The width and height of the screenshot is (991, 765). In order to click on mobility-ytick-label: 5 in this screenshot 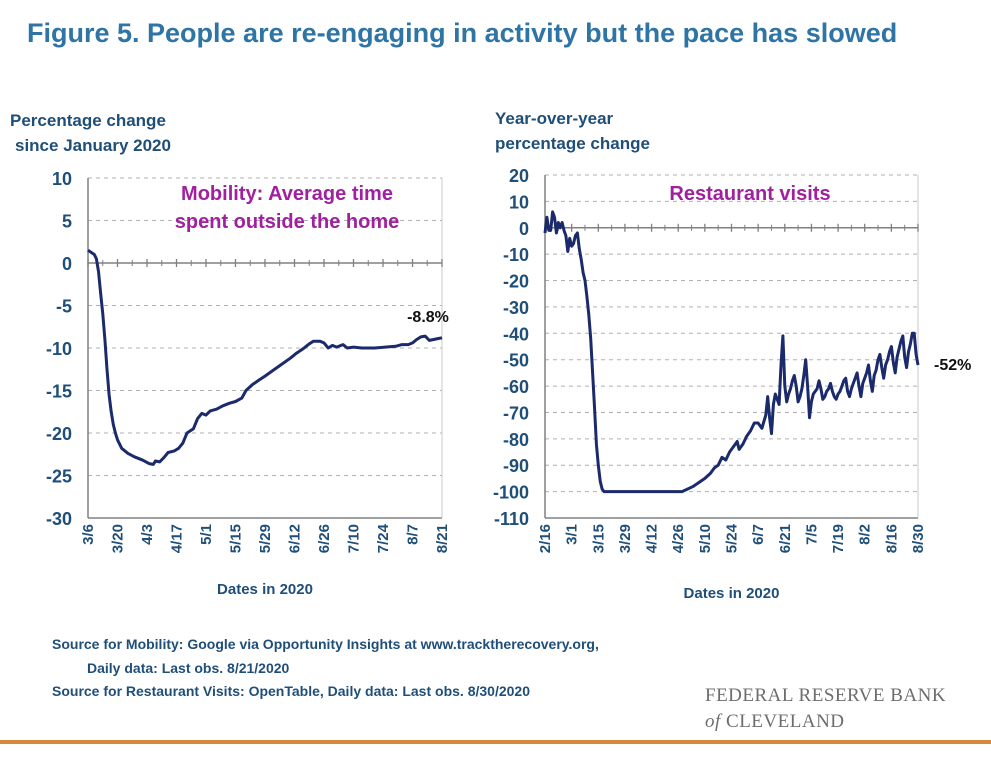, I will do `click(67, 222)`.